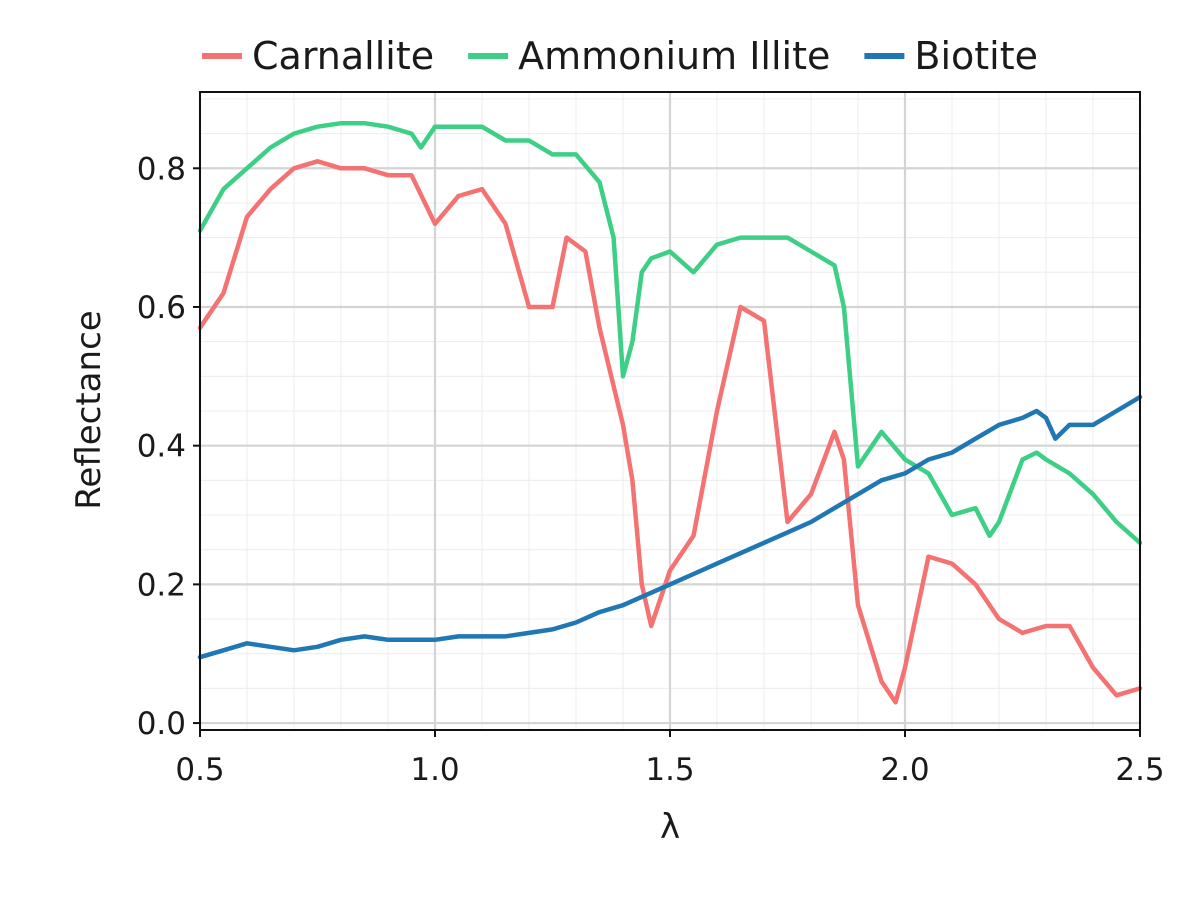 The width and height of the screenshot is (1200, 900). What do you see at coordinates (161, 169) in the screenshot?
I see `y-tick-label: 0.8` at bounding box center [161, 169].